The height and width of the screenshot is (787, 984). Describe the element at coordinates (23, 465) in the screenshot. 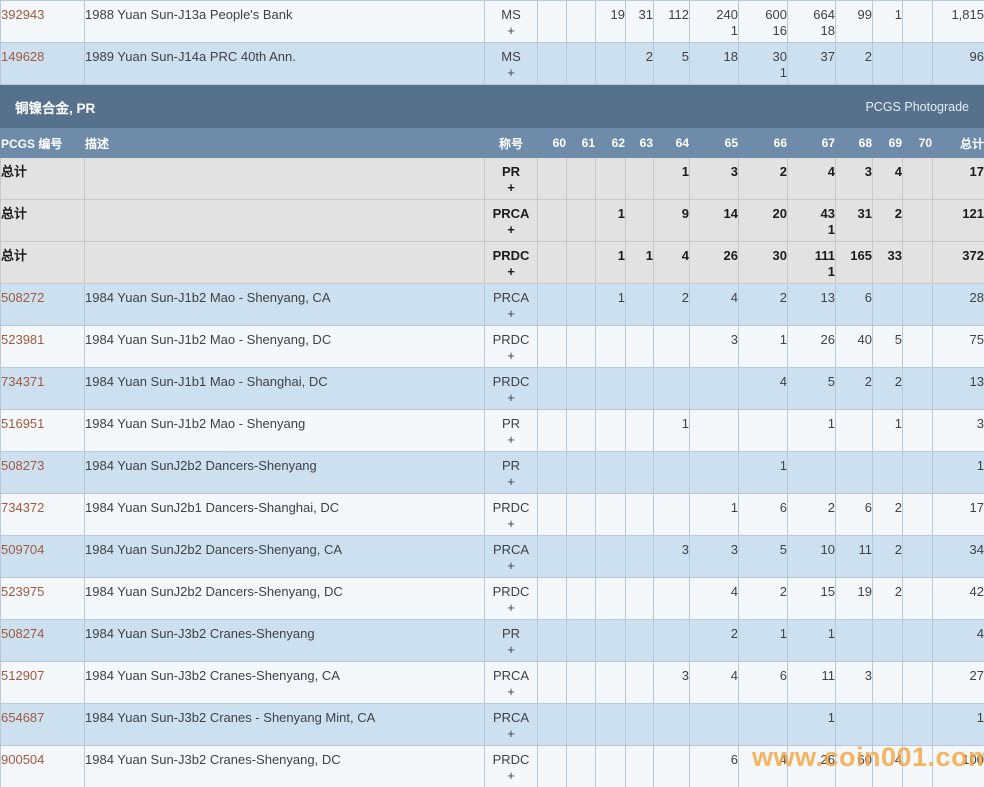

I see `pcgs-number-link: 508273` at that location.